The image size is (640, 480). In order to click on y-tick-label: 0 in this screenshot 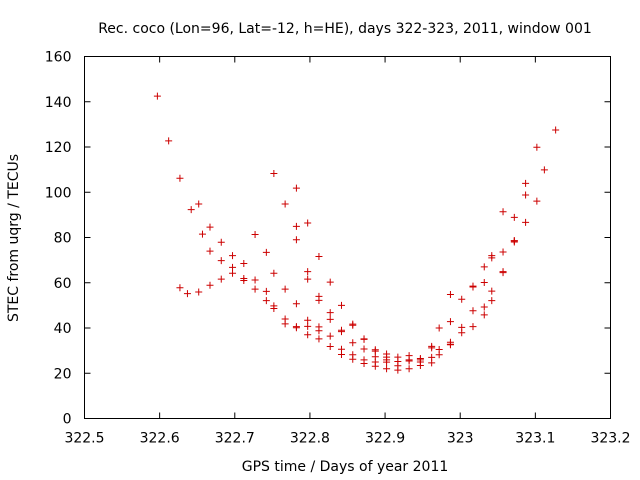, I will do `click(67, 420)`.